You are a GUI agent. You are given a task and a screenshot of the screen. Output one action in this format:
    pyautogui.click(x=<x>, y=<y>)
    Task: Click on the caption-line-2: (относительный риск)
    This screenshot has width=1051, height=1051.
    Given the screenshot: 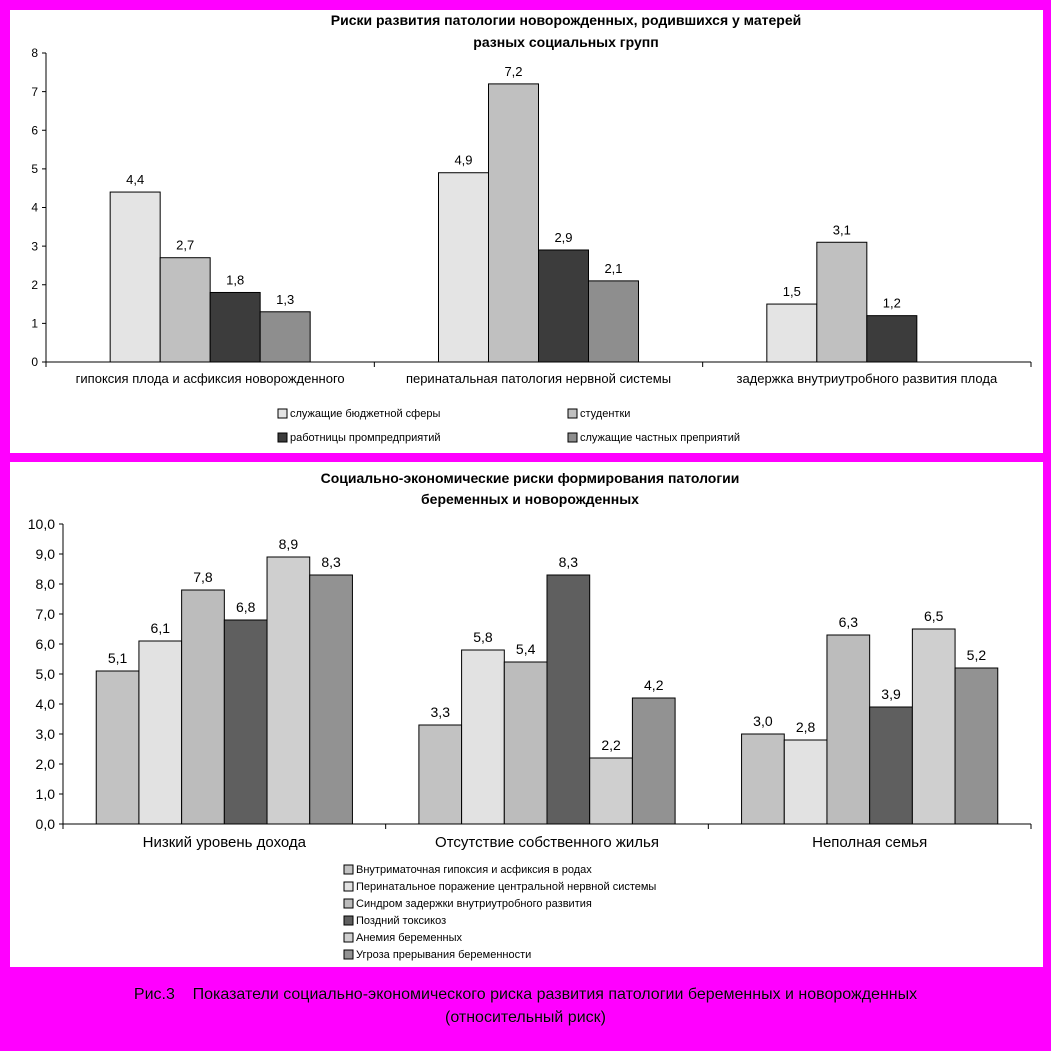 What is the action you would take?
    pyautogui.click(x=525, y=1017)
    